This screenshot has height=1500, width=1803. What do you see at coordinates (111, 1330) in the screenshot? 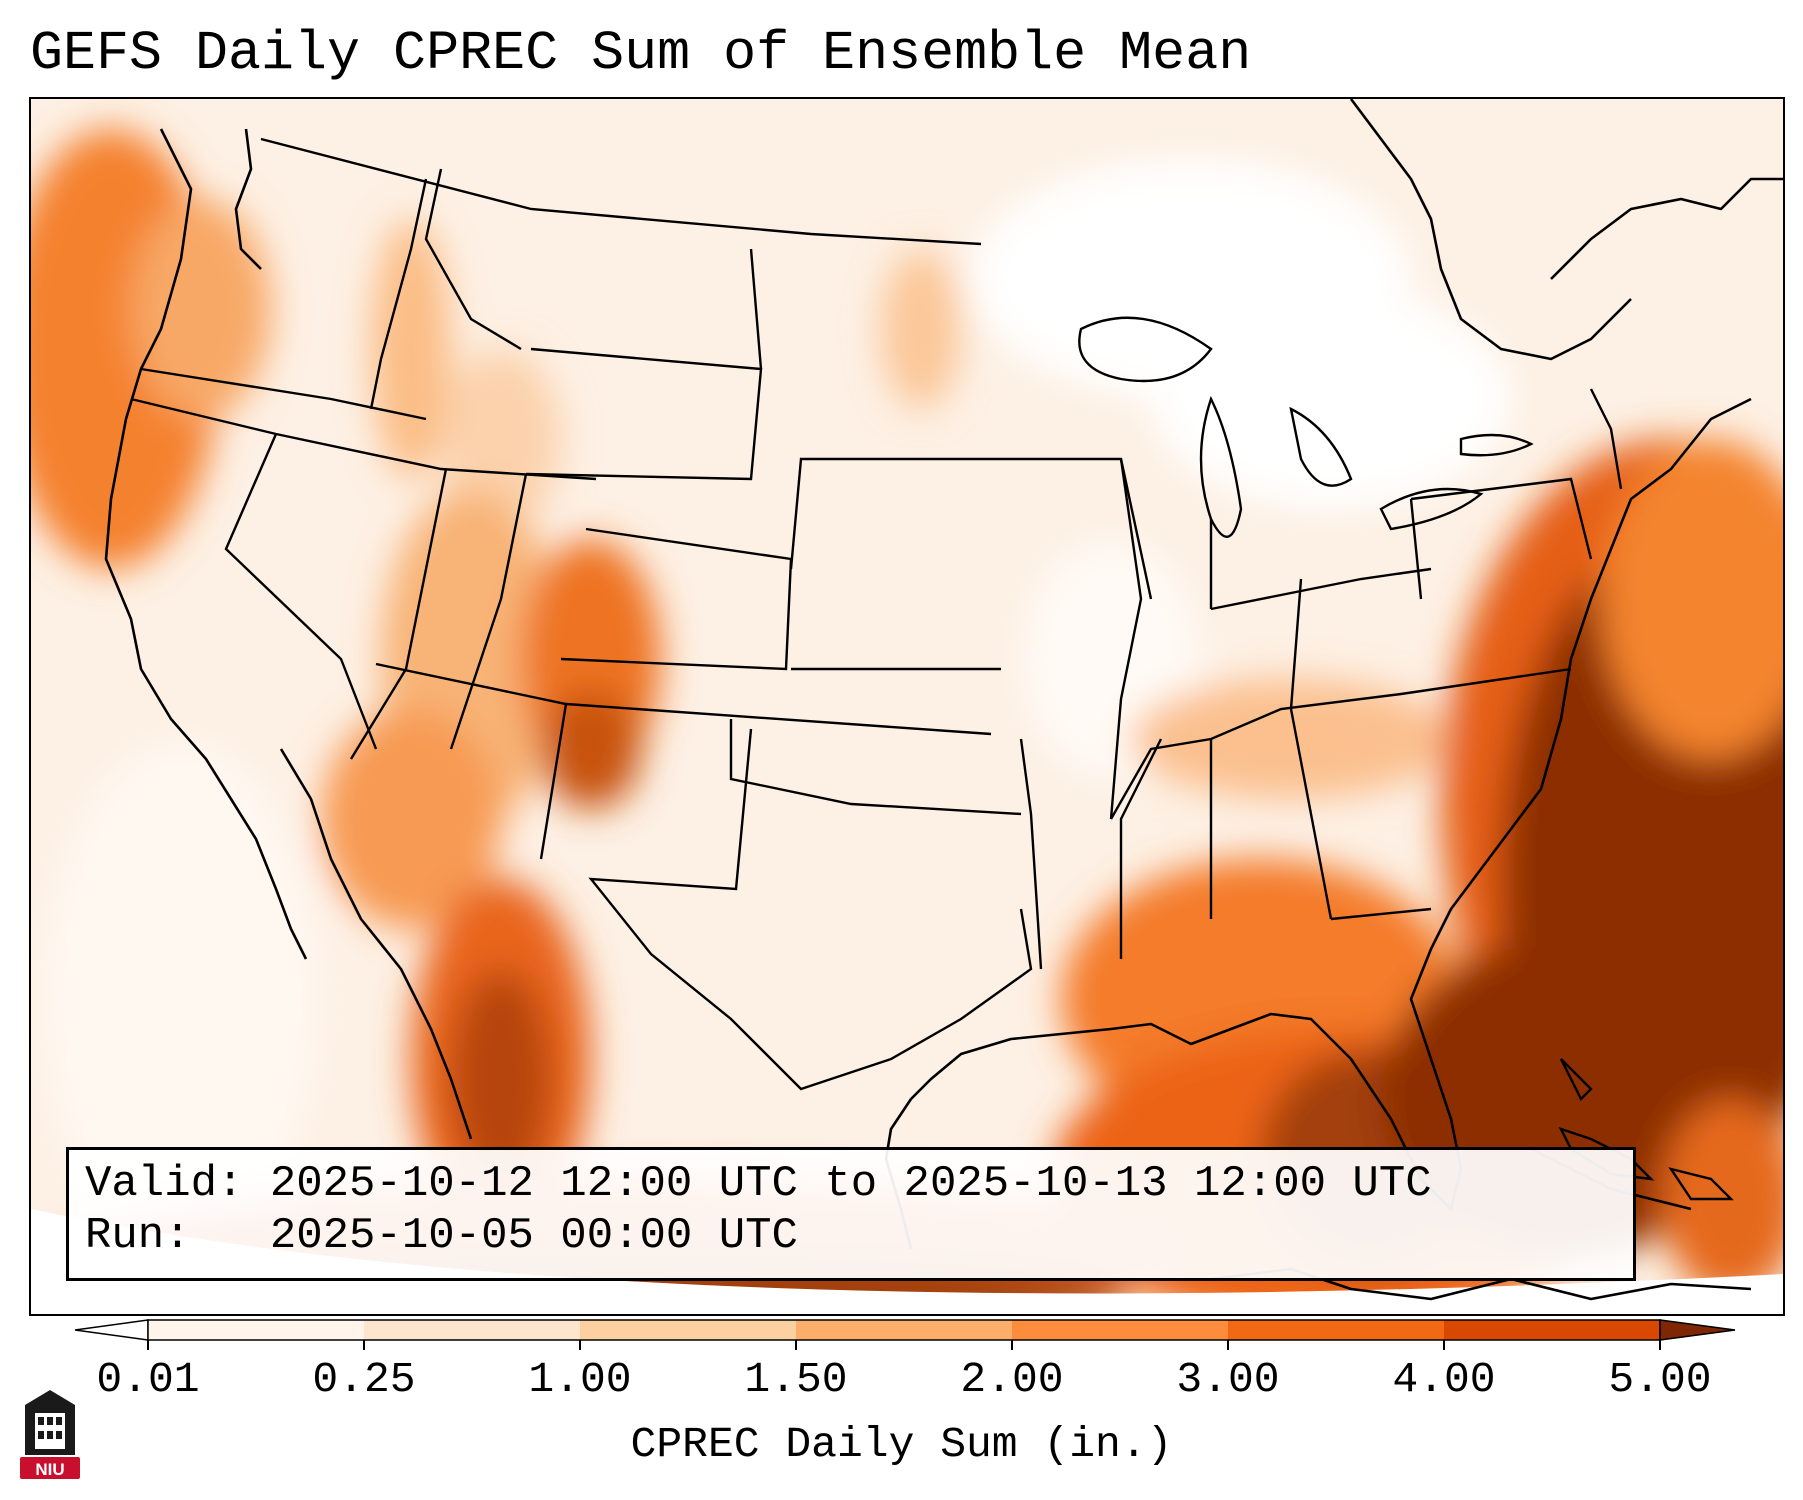
I see `colorbar-under-extend` at bounding box center [111, 1330].